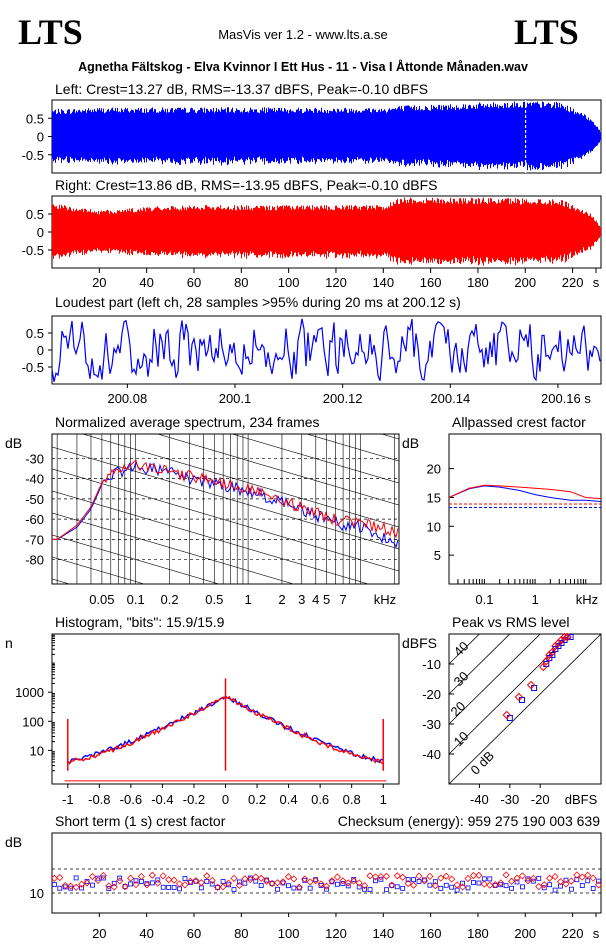 The height and width of the screenshot is (946, 606). I want to click on histogram-xtick-label: 0.4, so click(289, 799).